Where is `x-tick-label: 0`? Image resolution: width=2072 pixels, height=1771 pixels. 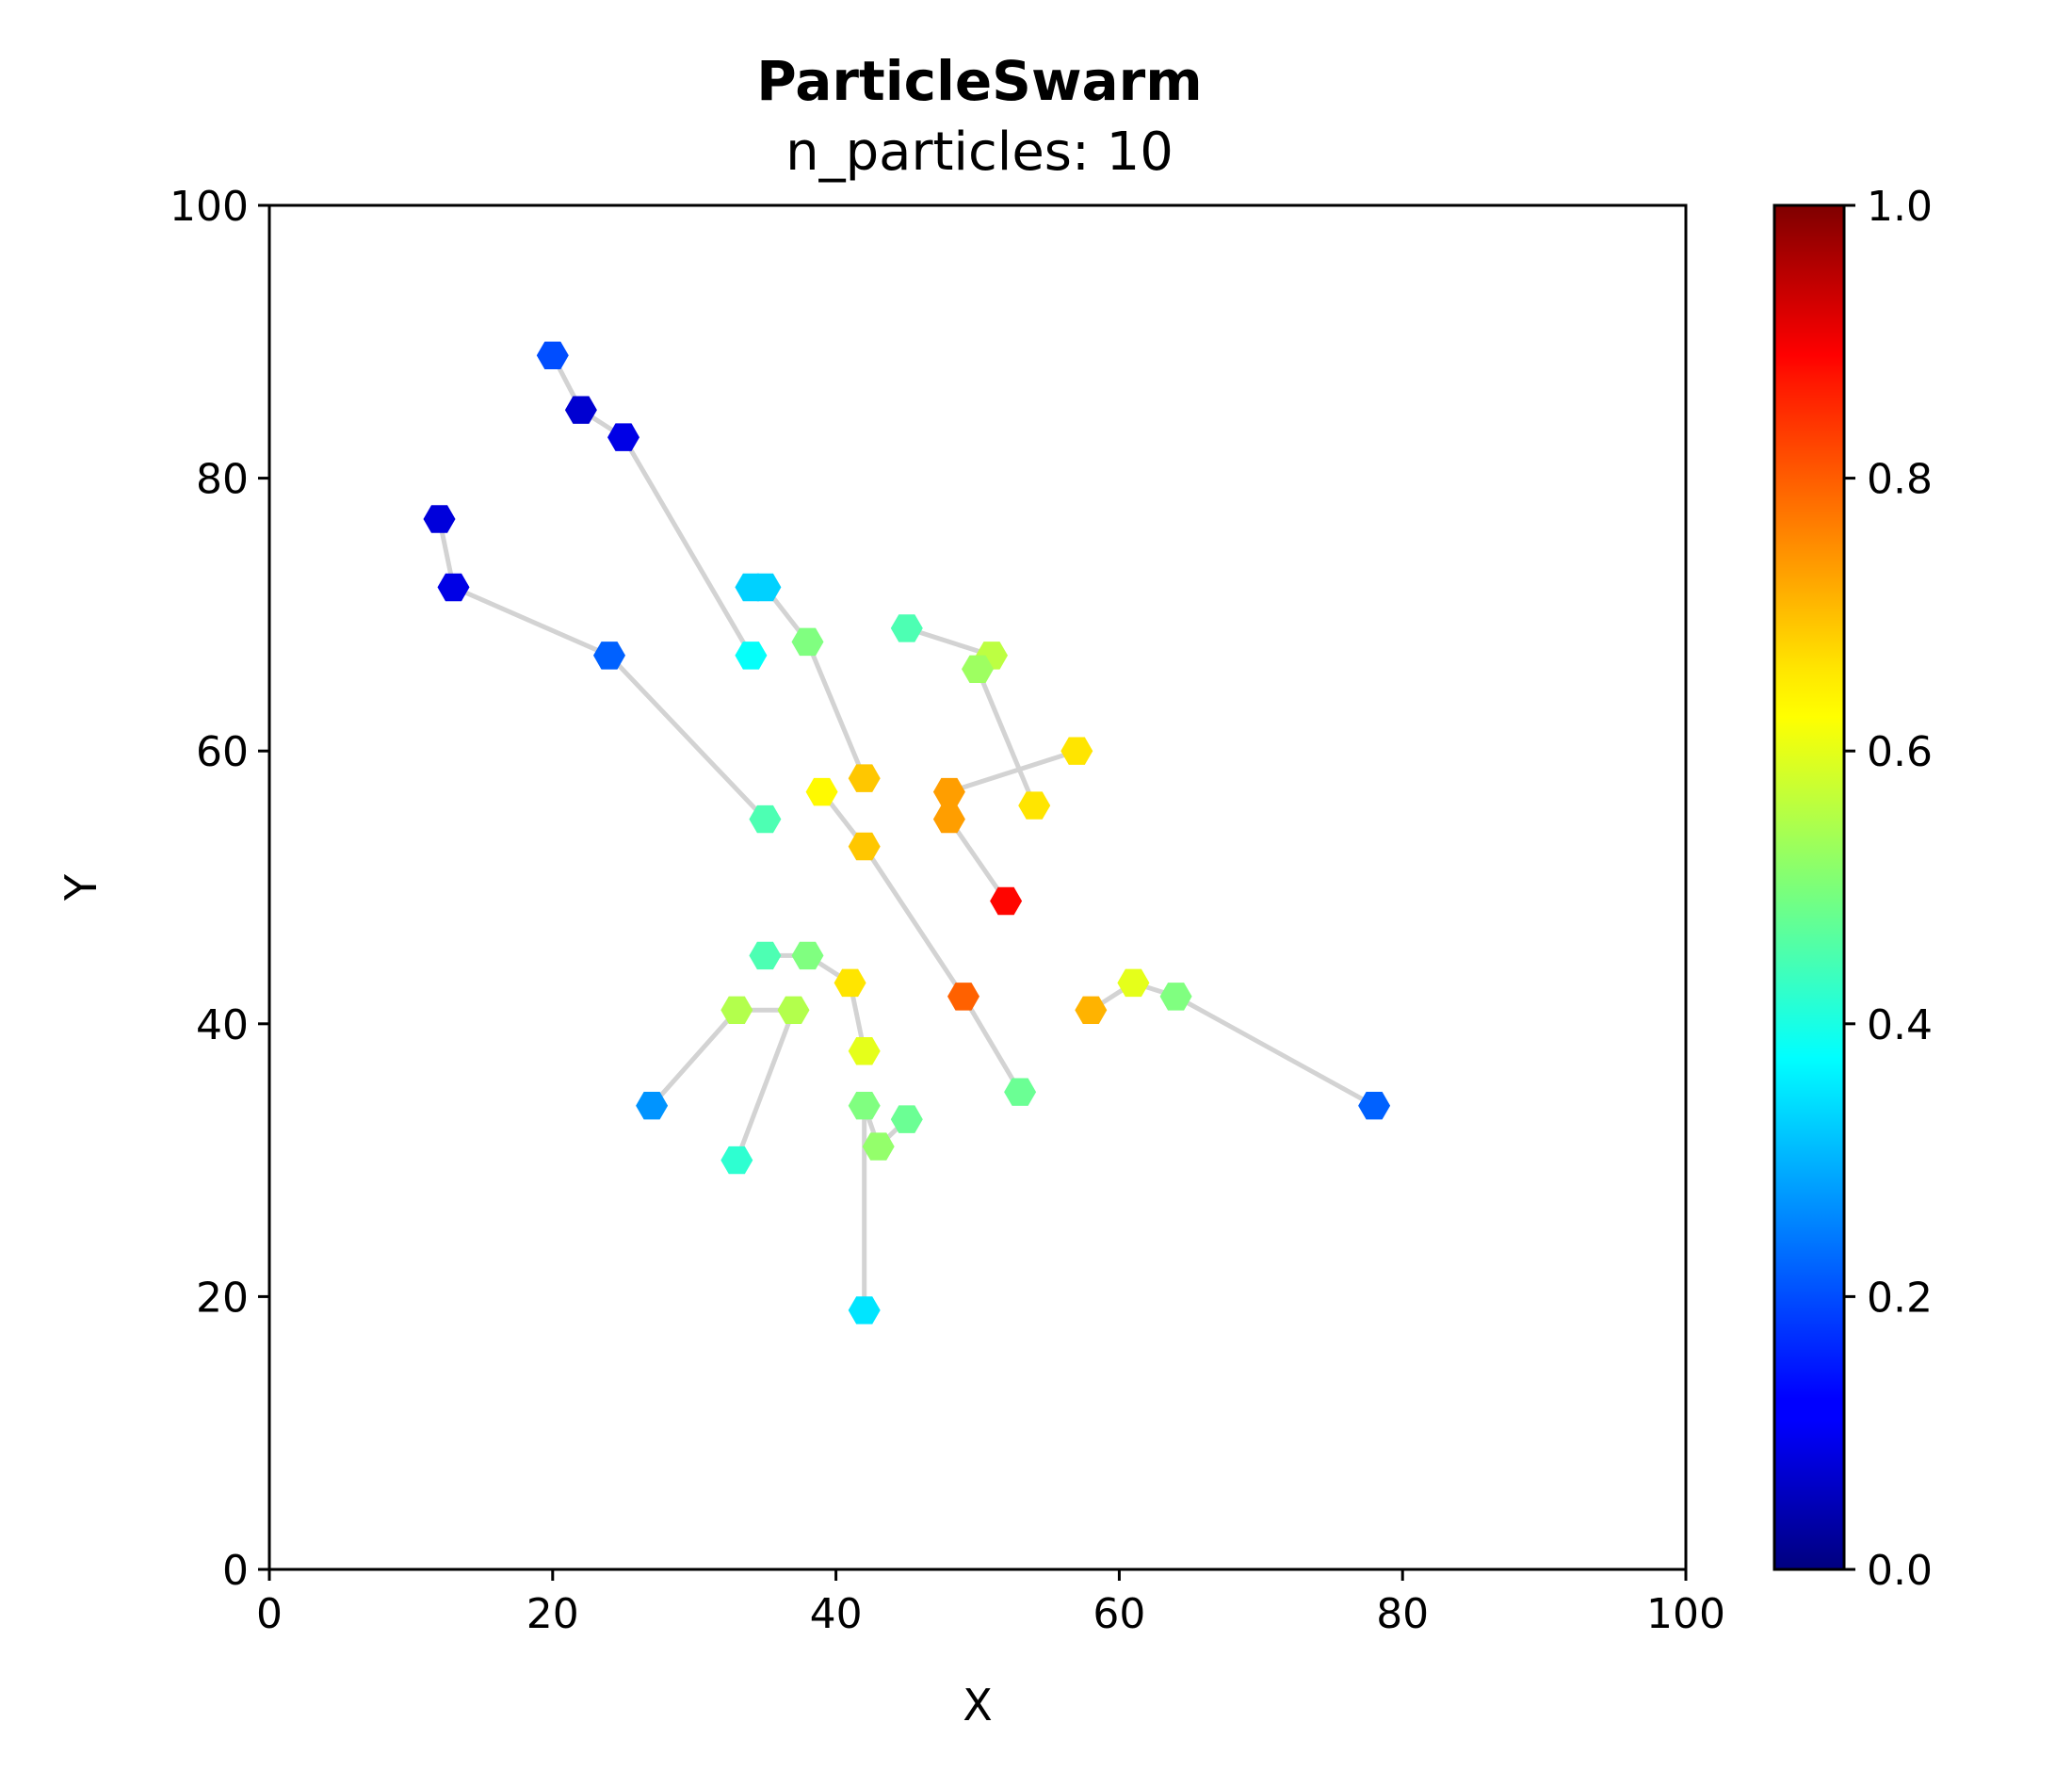 x-tick-label: 0 is located at coordinates (270, 1614).